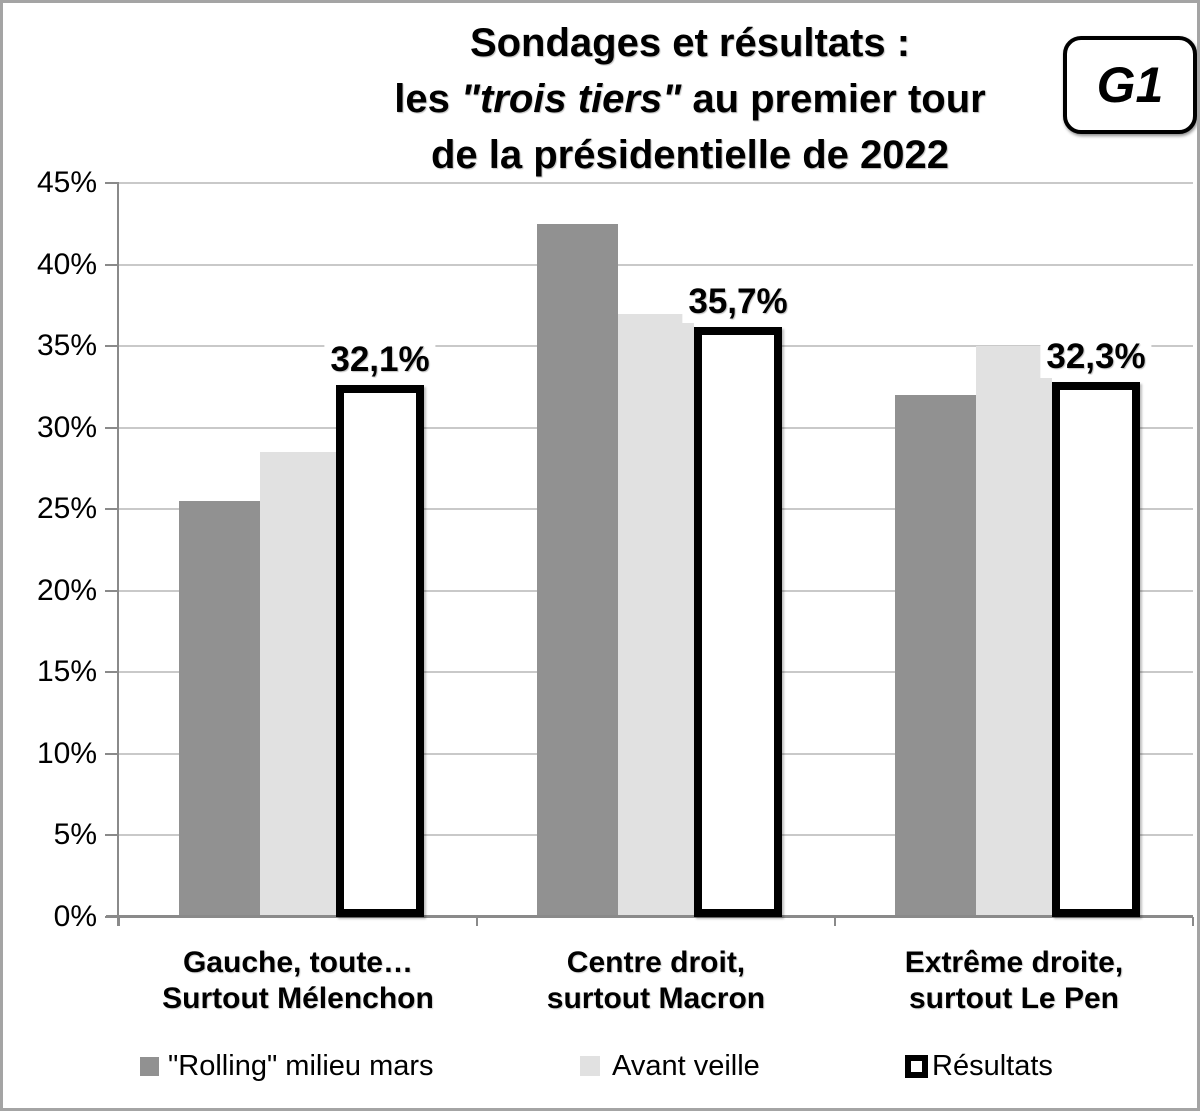 This screenshot has height=1111, width=1200. What do you see at coordinates (690, 43) in the screenshot?
I see `chart-title-line-1: Sondages et résultats :` at bounding box center [690, 43].